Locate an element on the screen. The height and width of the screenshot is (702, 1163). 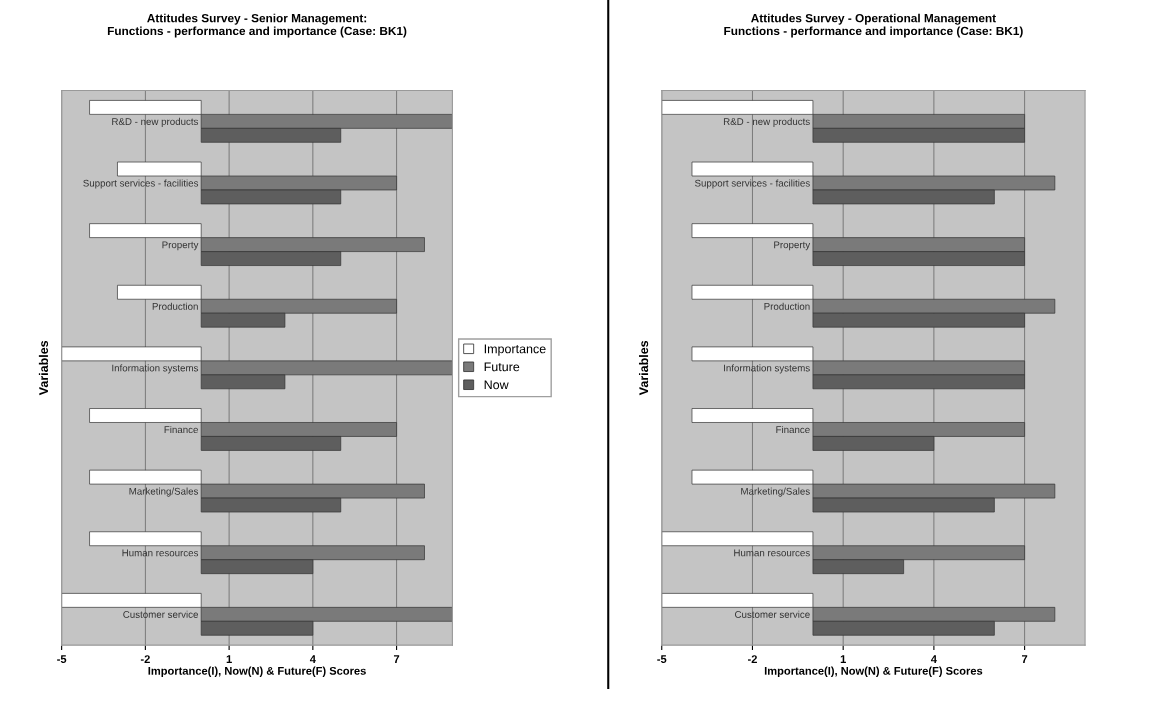
chart-title: Attitudes Survey - Senior Management: Functions - performance and importance (Case: BK1) is located at coordinates (257, 25).